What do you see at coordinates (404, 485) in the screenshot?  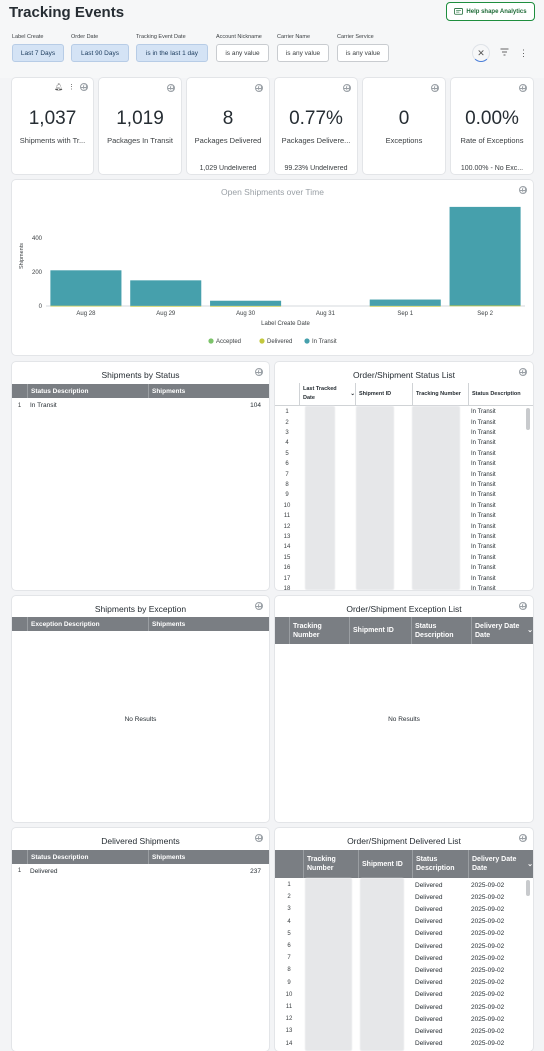 I see `table-row: 8 In Transit` at bounding box center [404, 485].